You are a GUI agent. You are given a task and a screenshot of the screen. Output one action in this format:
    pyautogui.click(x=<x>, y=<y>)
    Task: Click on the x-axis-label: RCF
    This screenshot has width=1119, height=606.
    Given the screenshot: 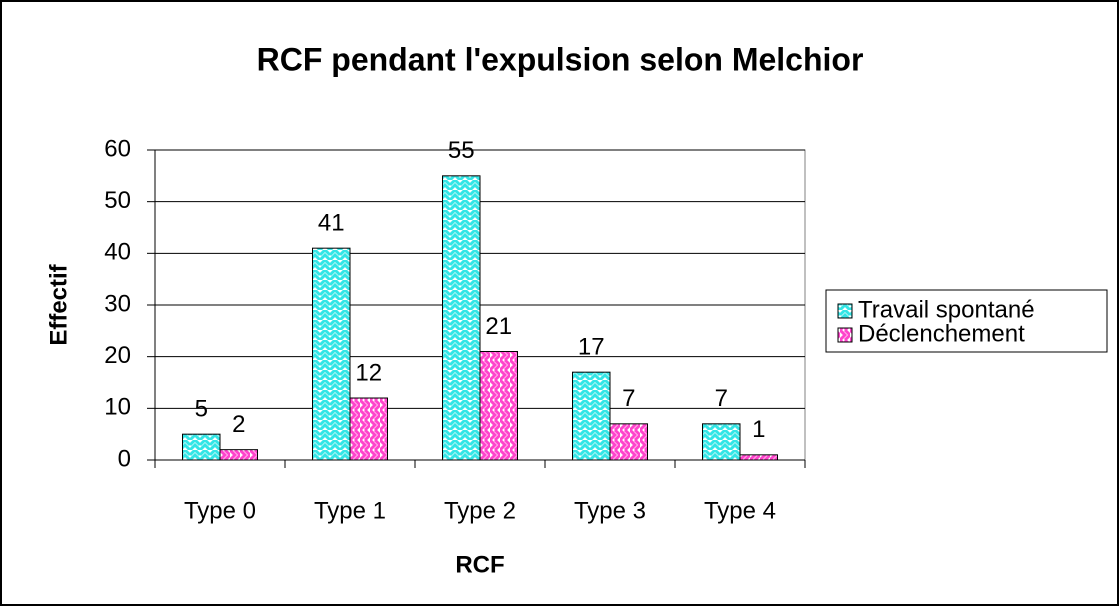 What is the action you would take?
    pyautogui.click(x=479, y=564)
    